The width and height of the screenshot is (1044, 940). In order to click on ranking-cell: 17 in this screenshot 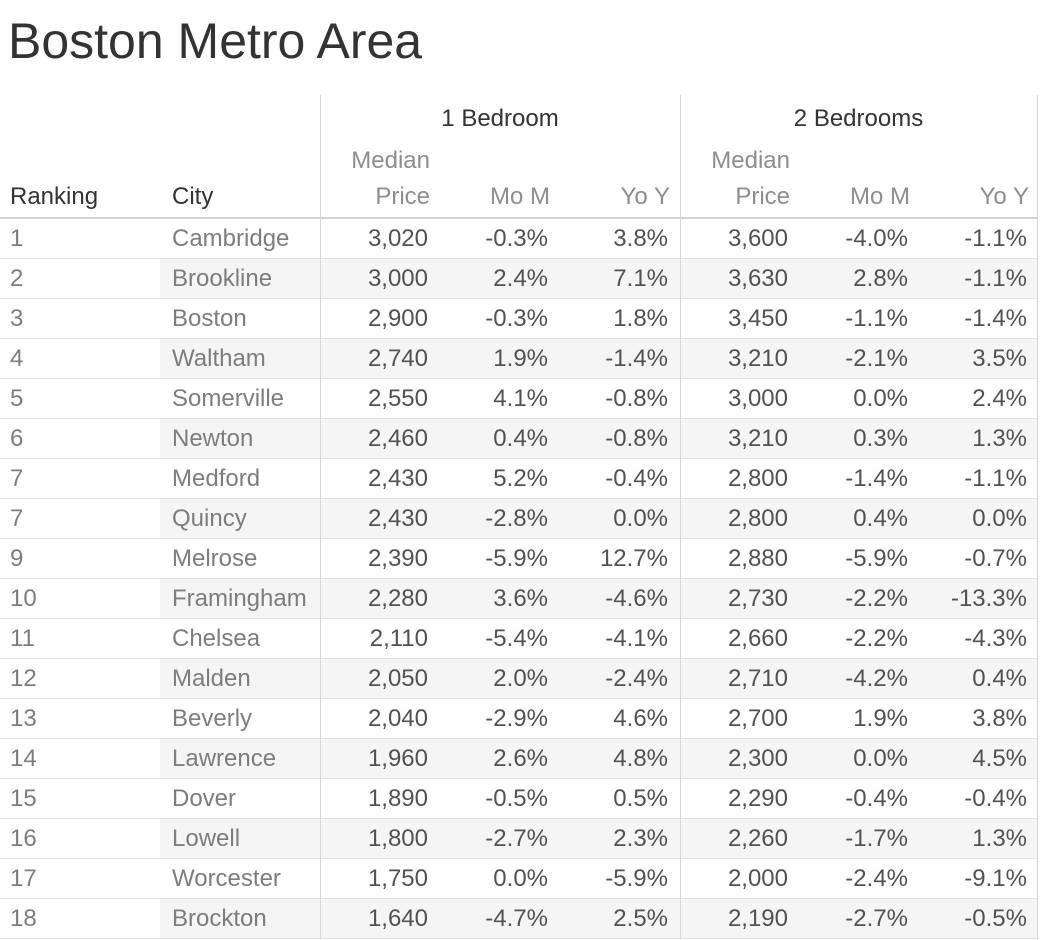, I will do `click(23, 878)`.